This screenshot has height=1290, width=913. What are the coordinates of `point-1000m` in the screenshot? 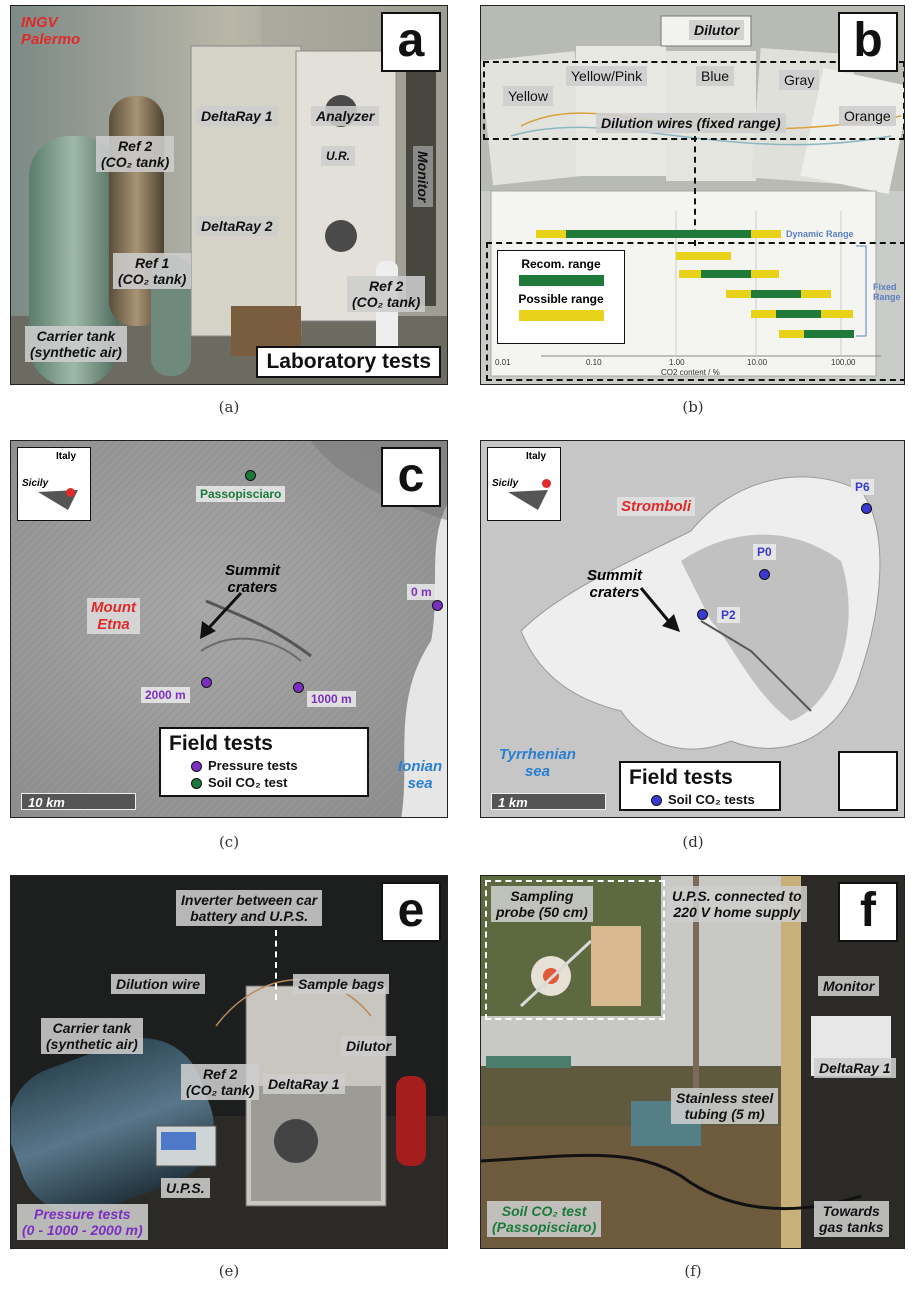 It's located at (298, 687).